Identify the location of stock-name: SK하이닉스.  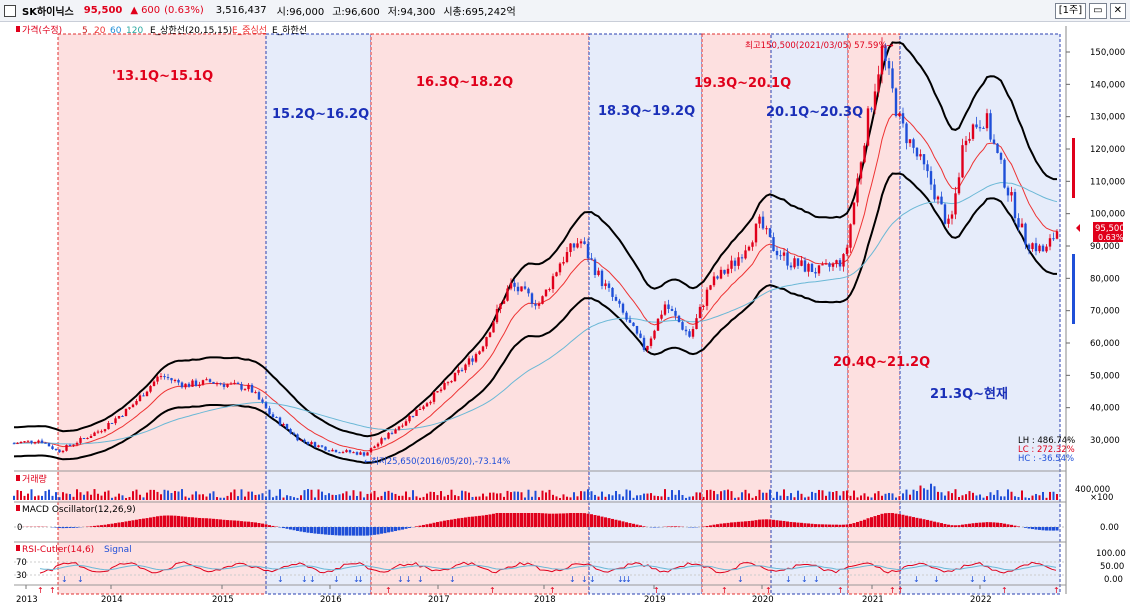
(48, 12).